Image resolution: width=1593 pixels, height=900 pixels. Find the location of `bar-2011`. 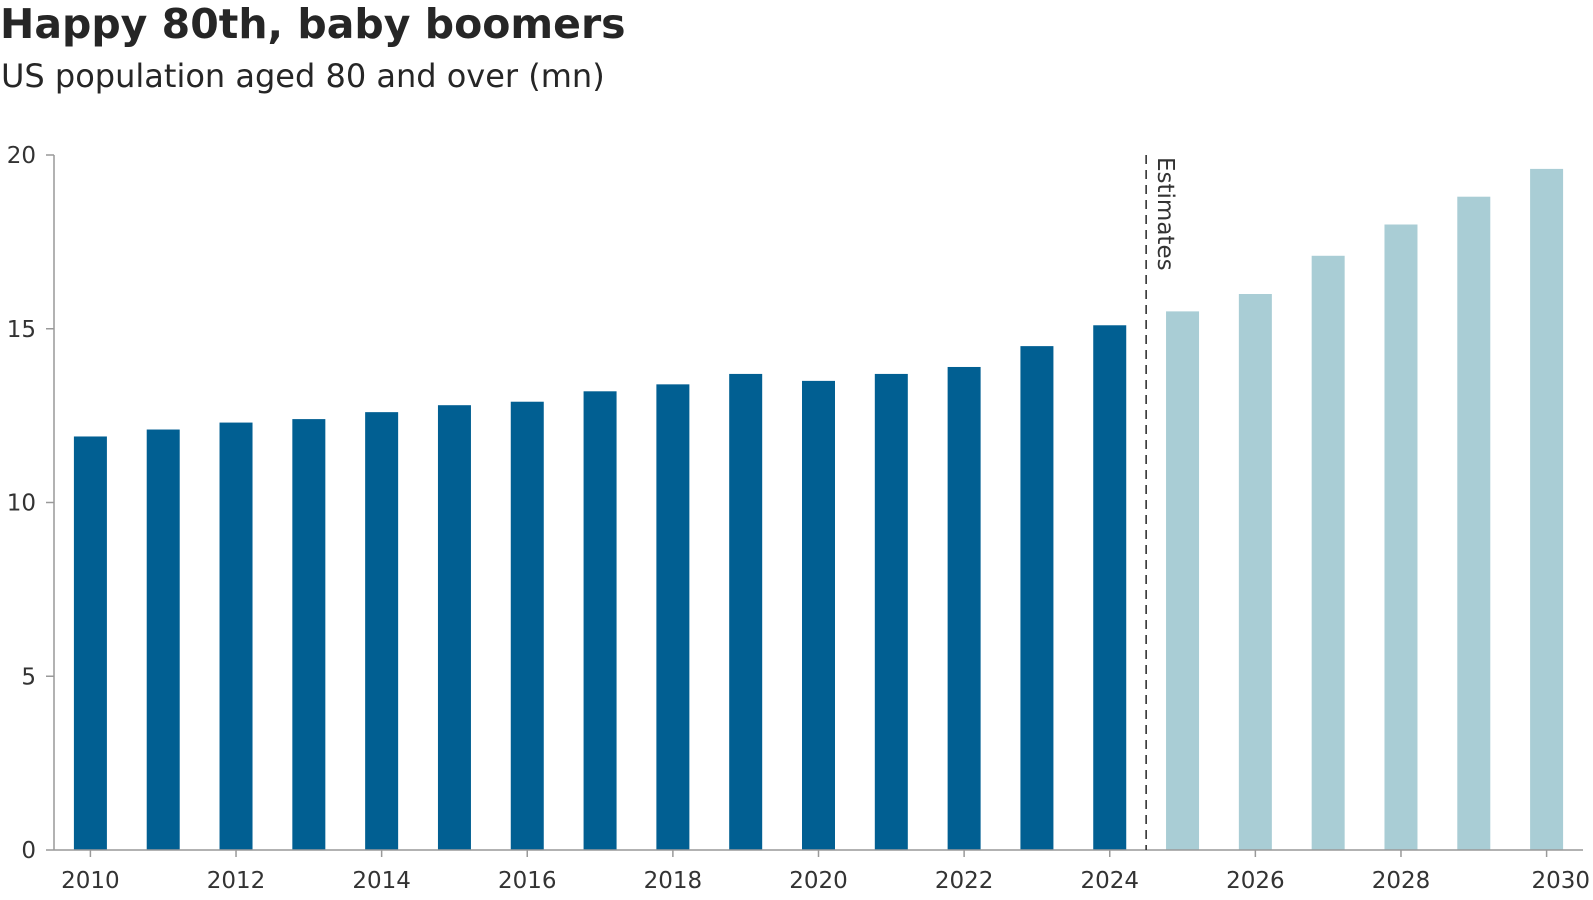

bar-2011 is located at coordinates (163, 639).